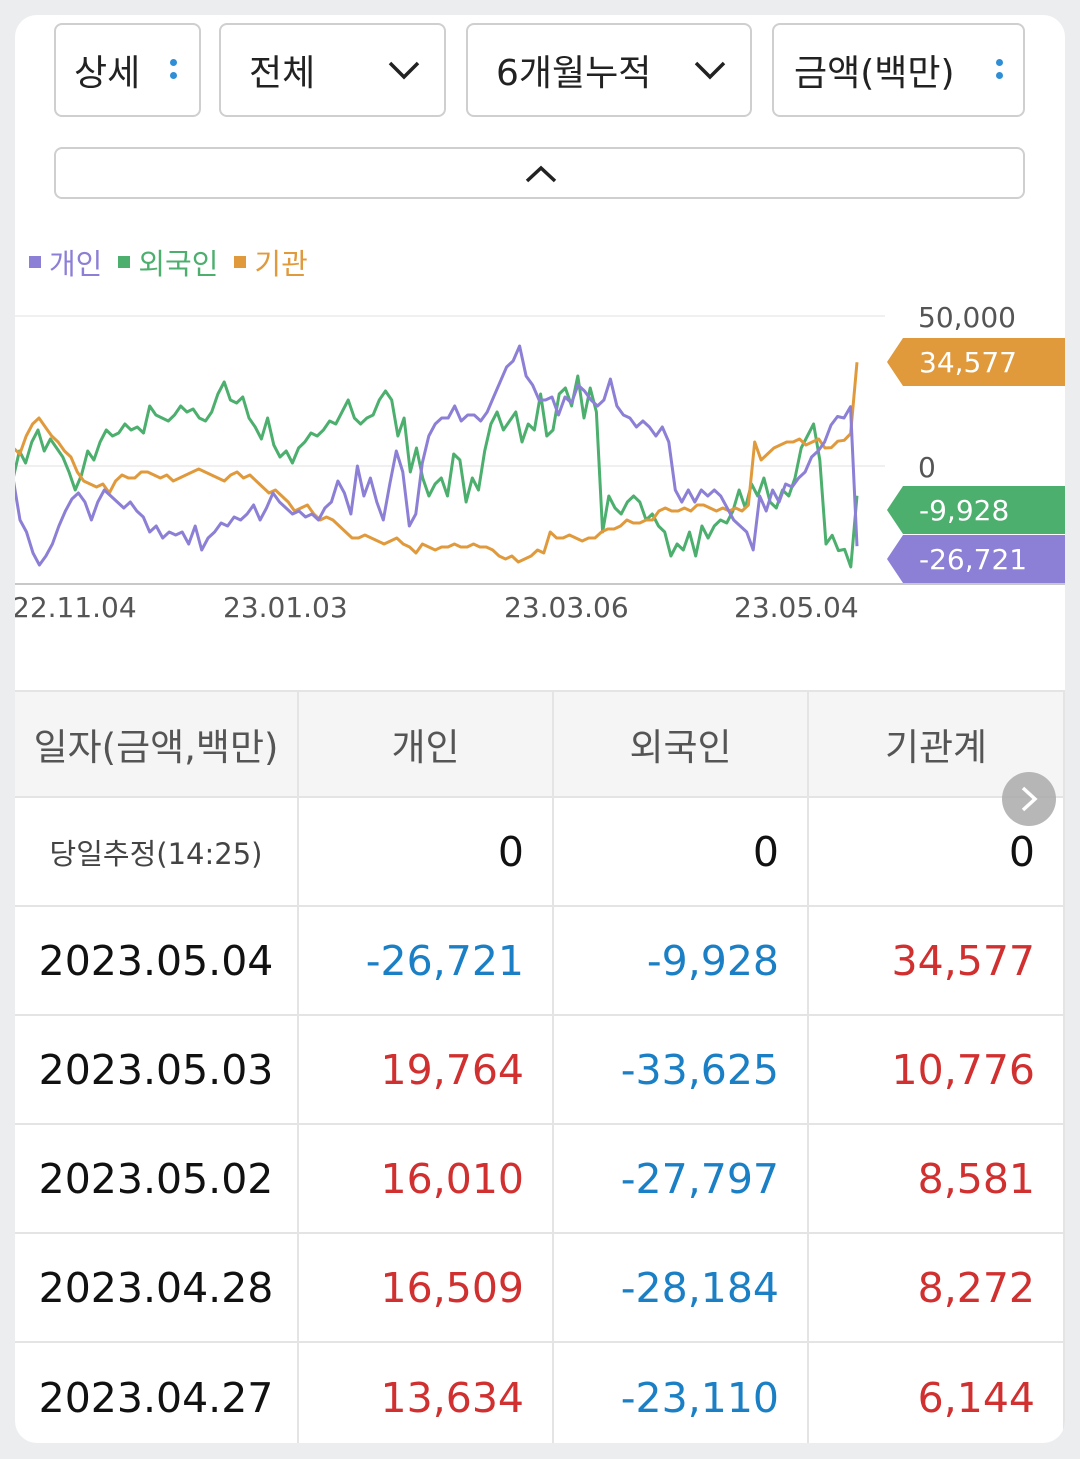  What do you see at coordinates (281, 264) in the screenshot?
I see `legend-label: 기관` at bounding box center [281, 264].